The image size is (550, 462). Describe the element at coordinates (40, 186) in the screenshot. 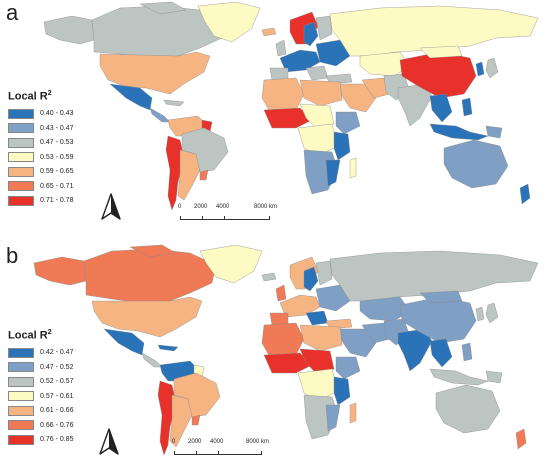

I see `legend-item: 0.65 - 0.71` at that location.